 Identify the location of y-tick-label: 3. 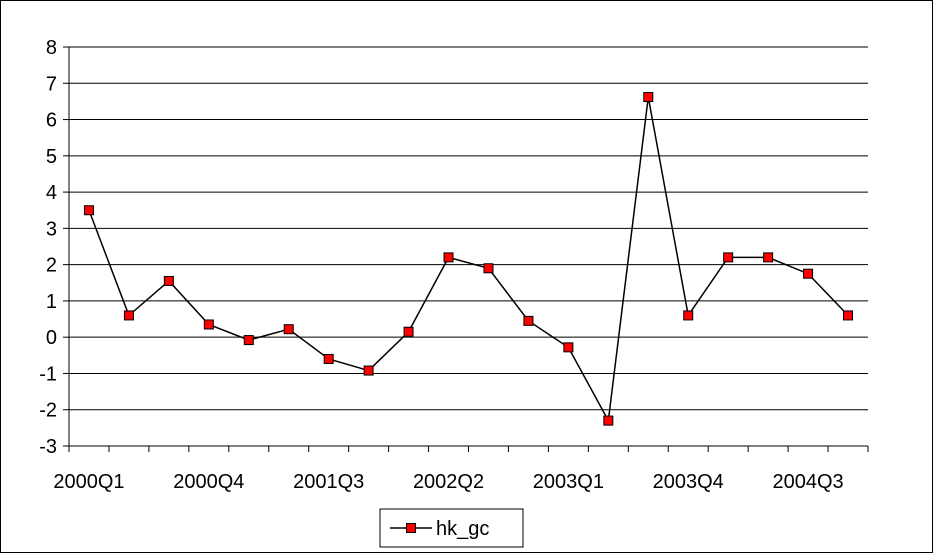
(51, 229).